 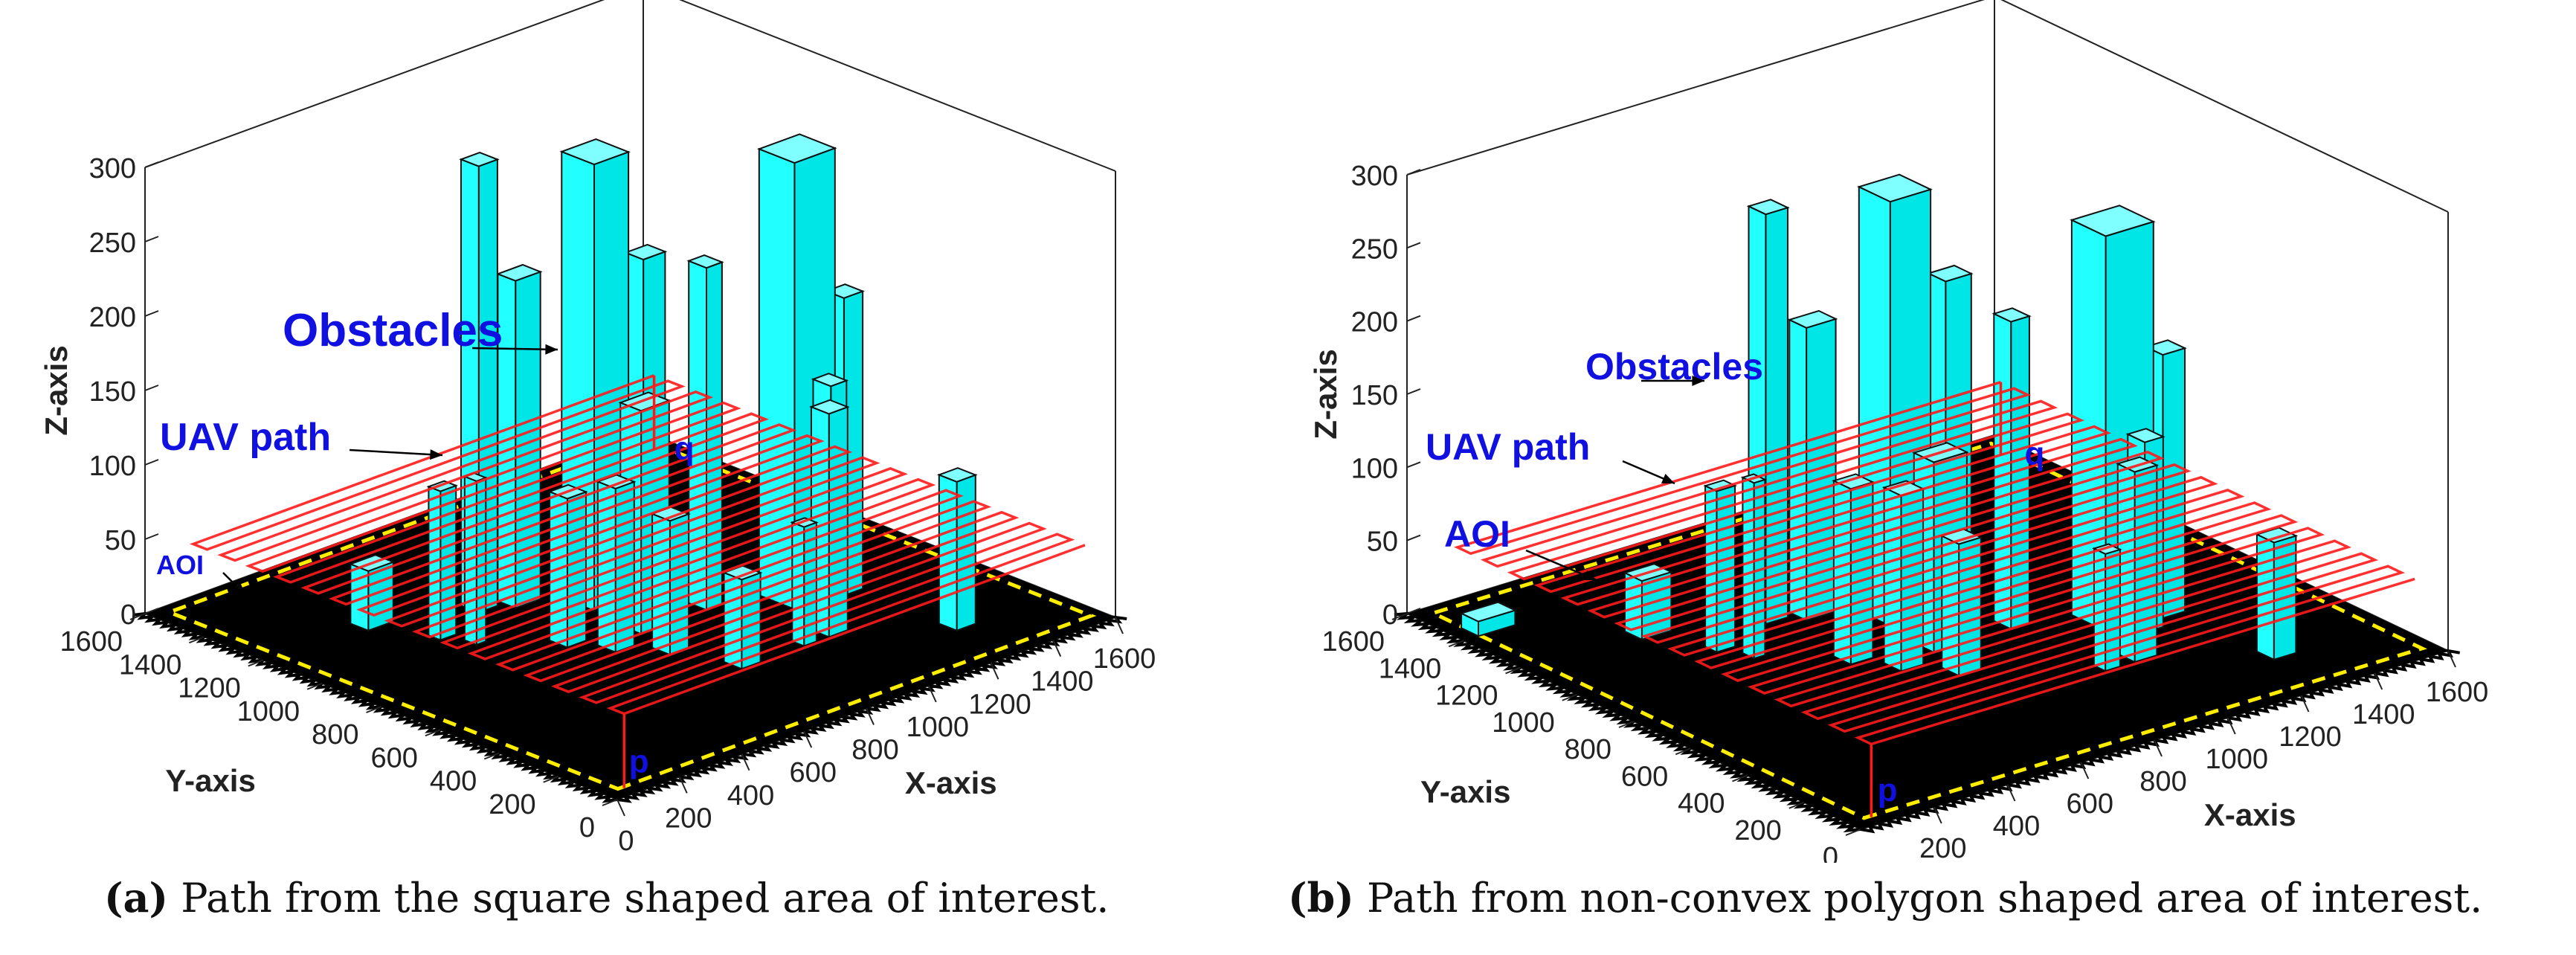 I want to click on start-point-label: p, so click(x=1888, y=790).